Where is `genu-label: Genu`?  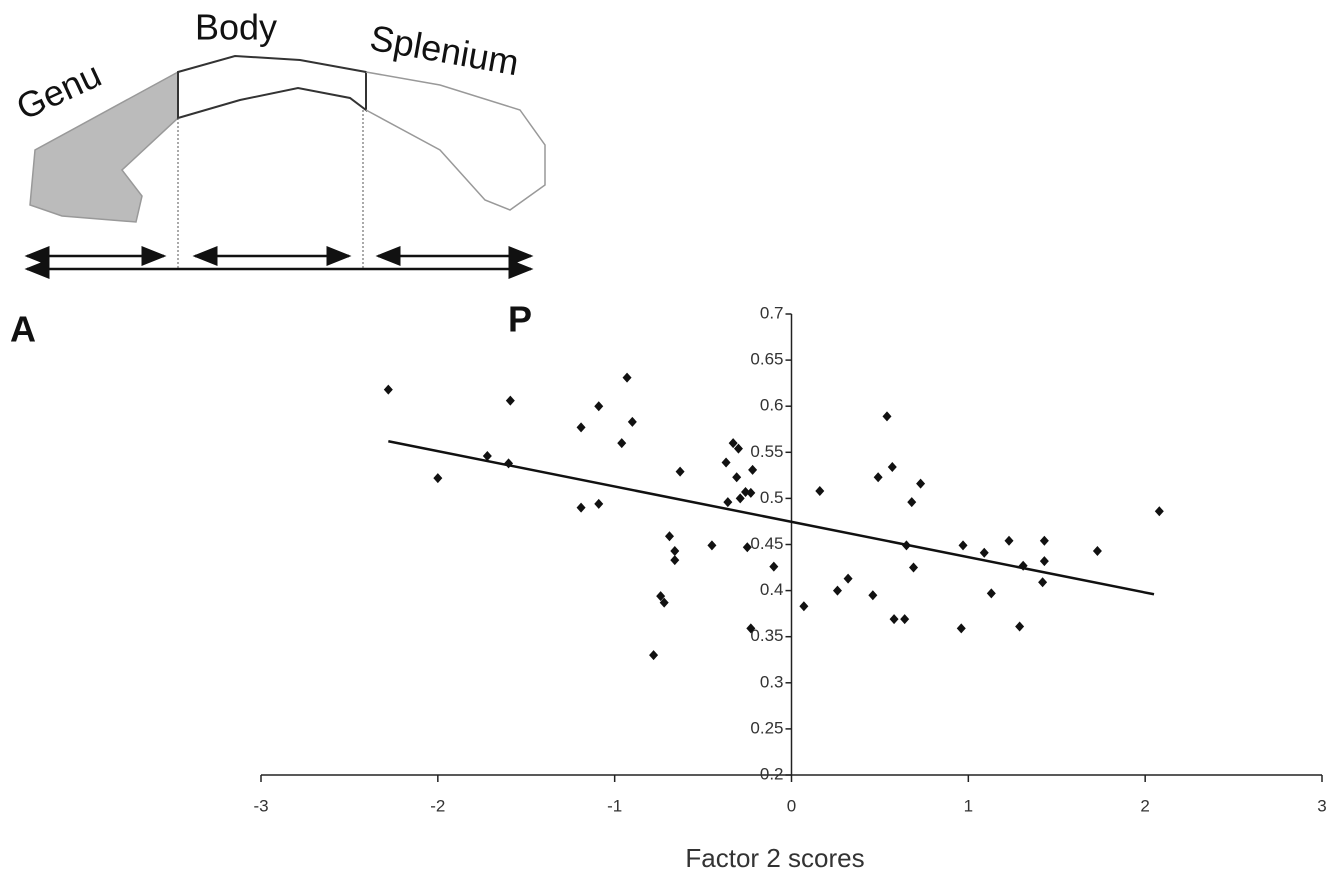 genu-label: Genu is located at coordinates (58, 90).